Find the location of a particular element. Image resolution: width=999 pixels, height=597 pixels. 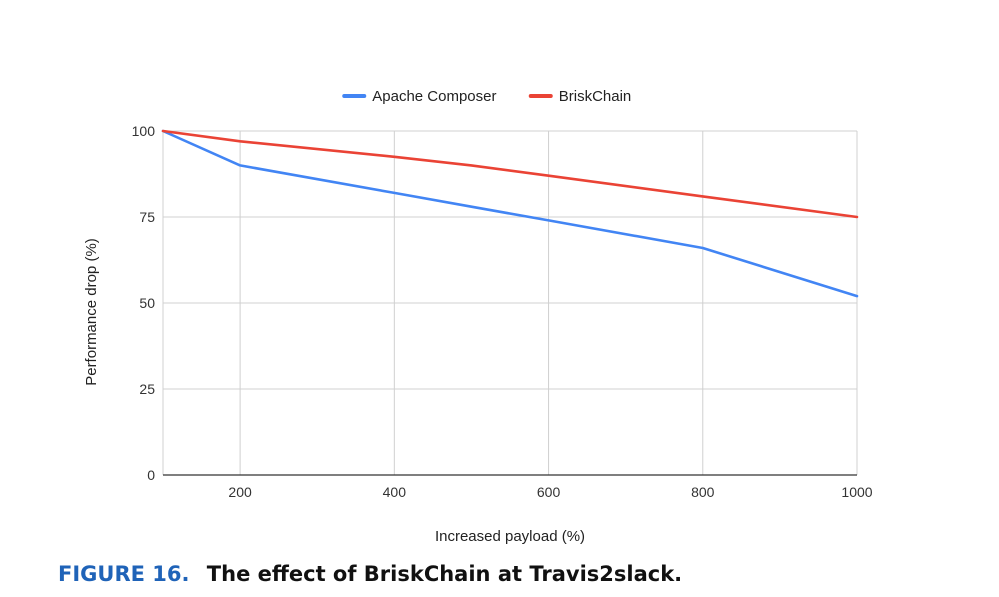

x-tick-label: 600 is located at coordinates (549, 492).